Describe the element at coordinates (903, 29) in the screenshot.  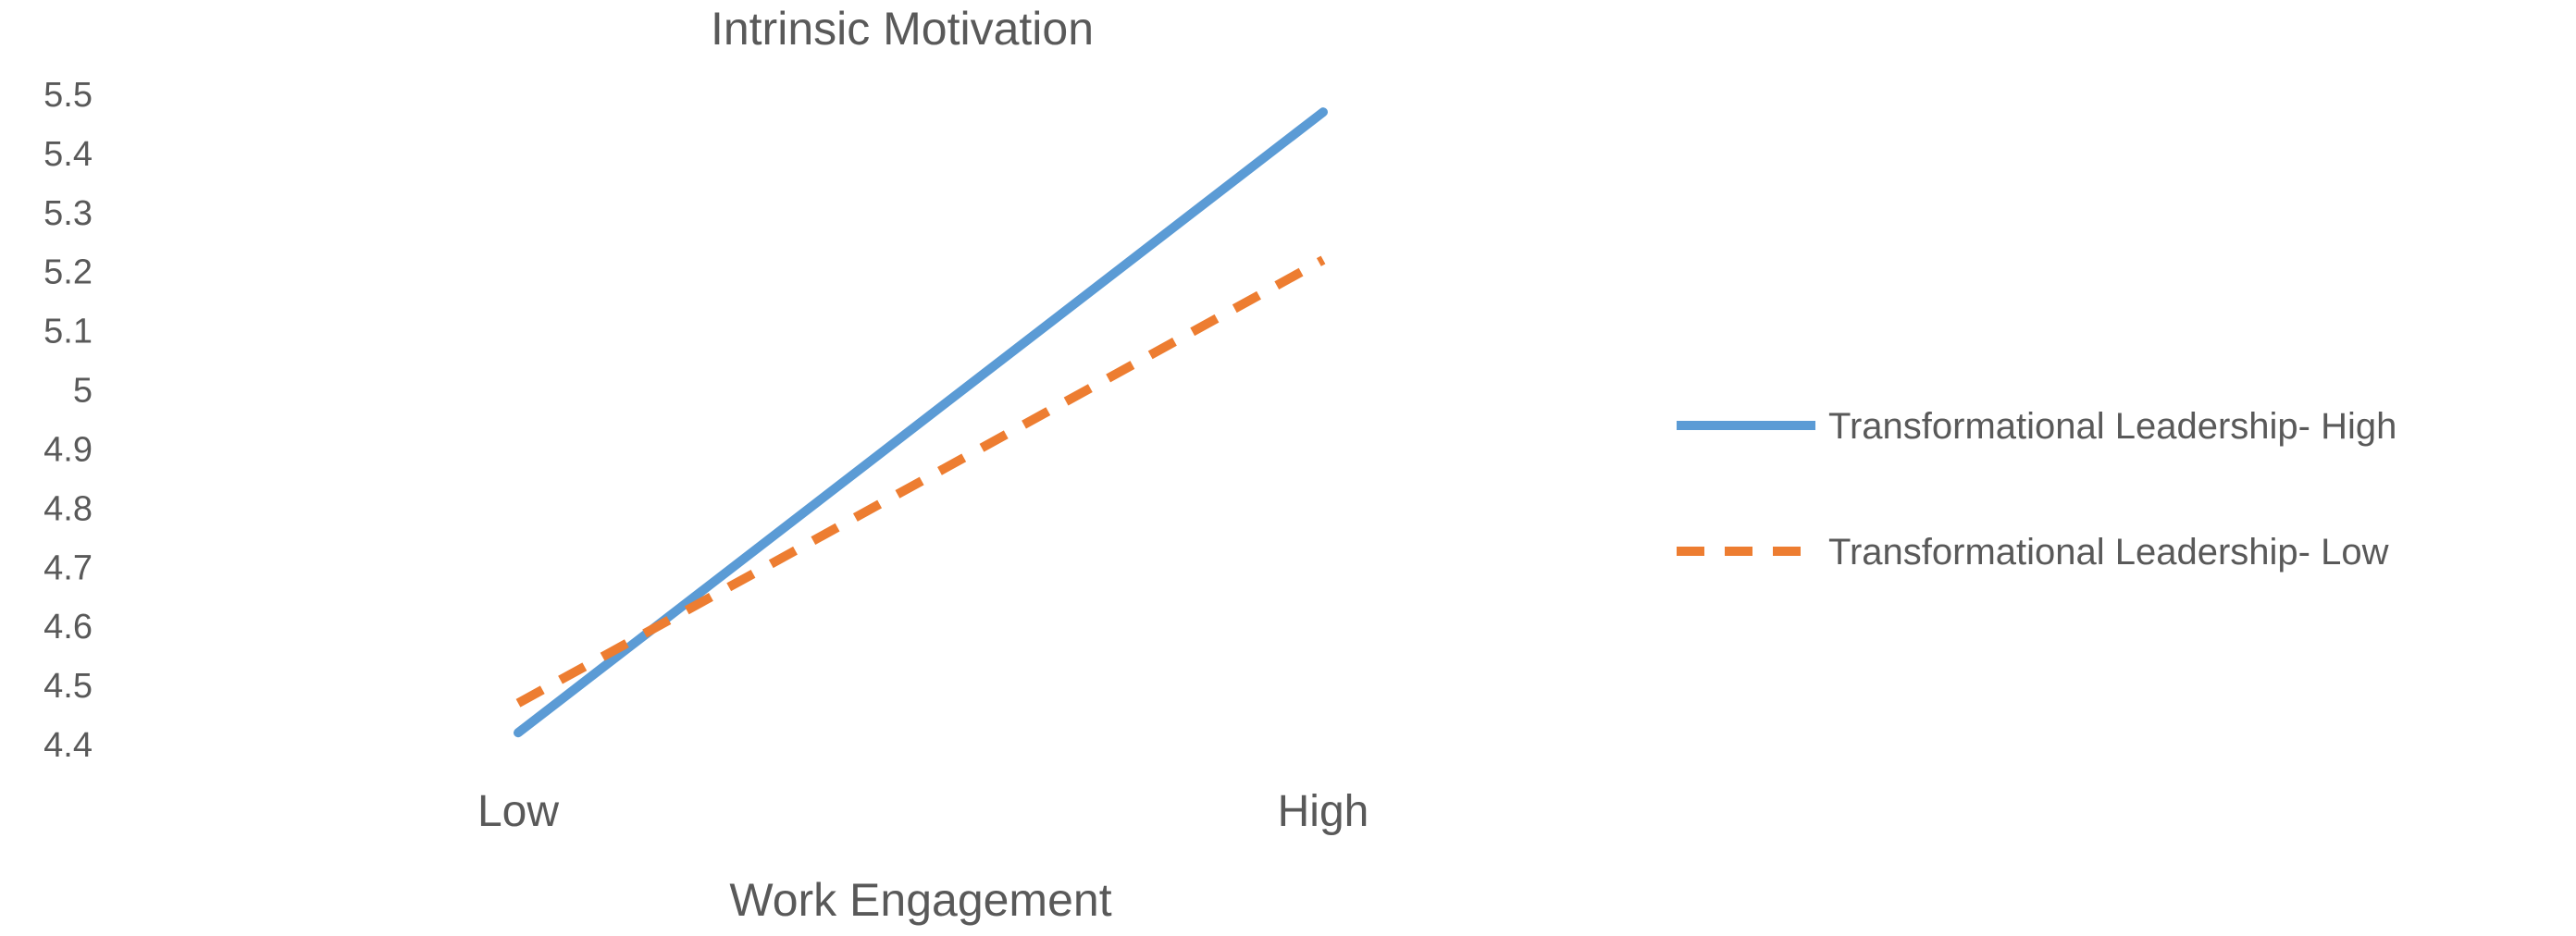
I see `chart-title: Intrinsic Motivation` at that location.